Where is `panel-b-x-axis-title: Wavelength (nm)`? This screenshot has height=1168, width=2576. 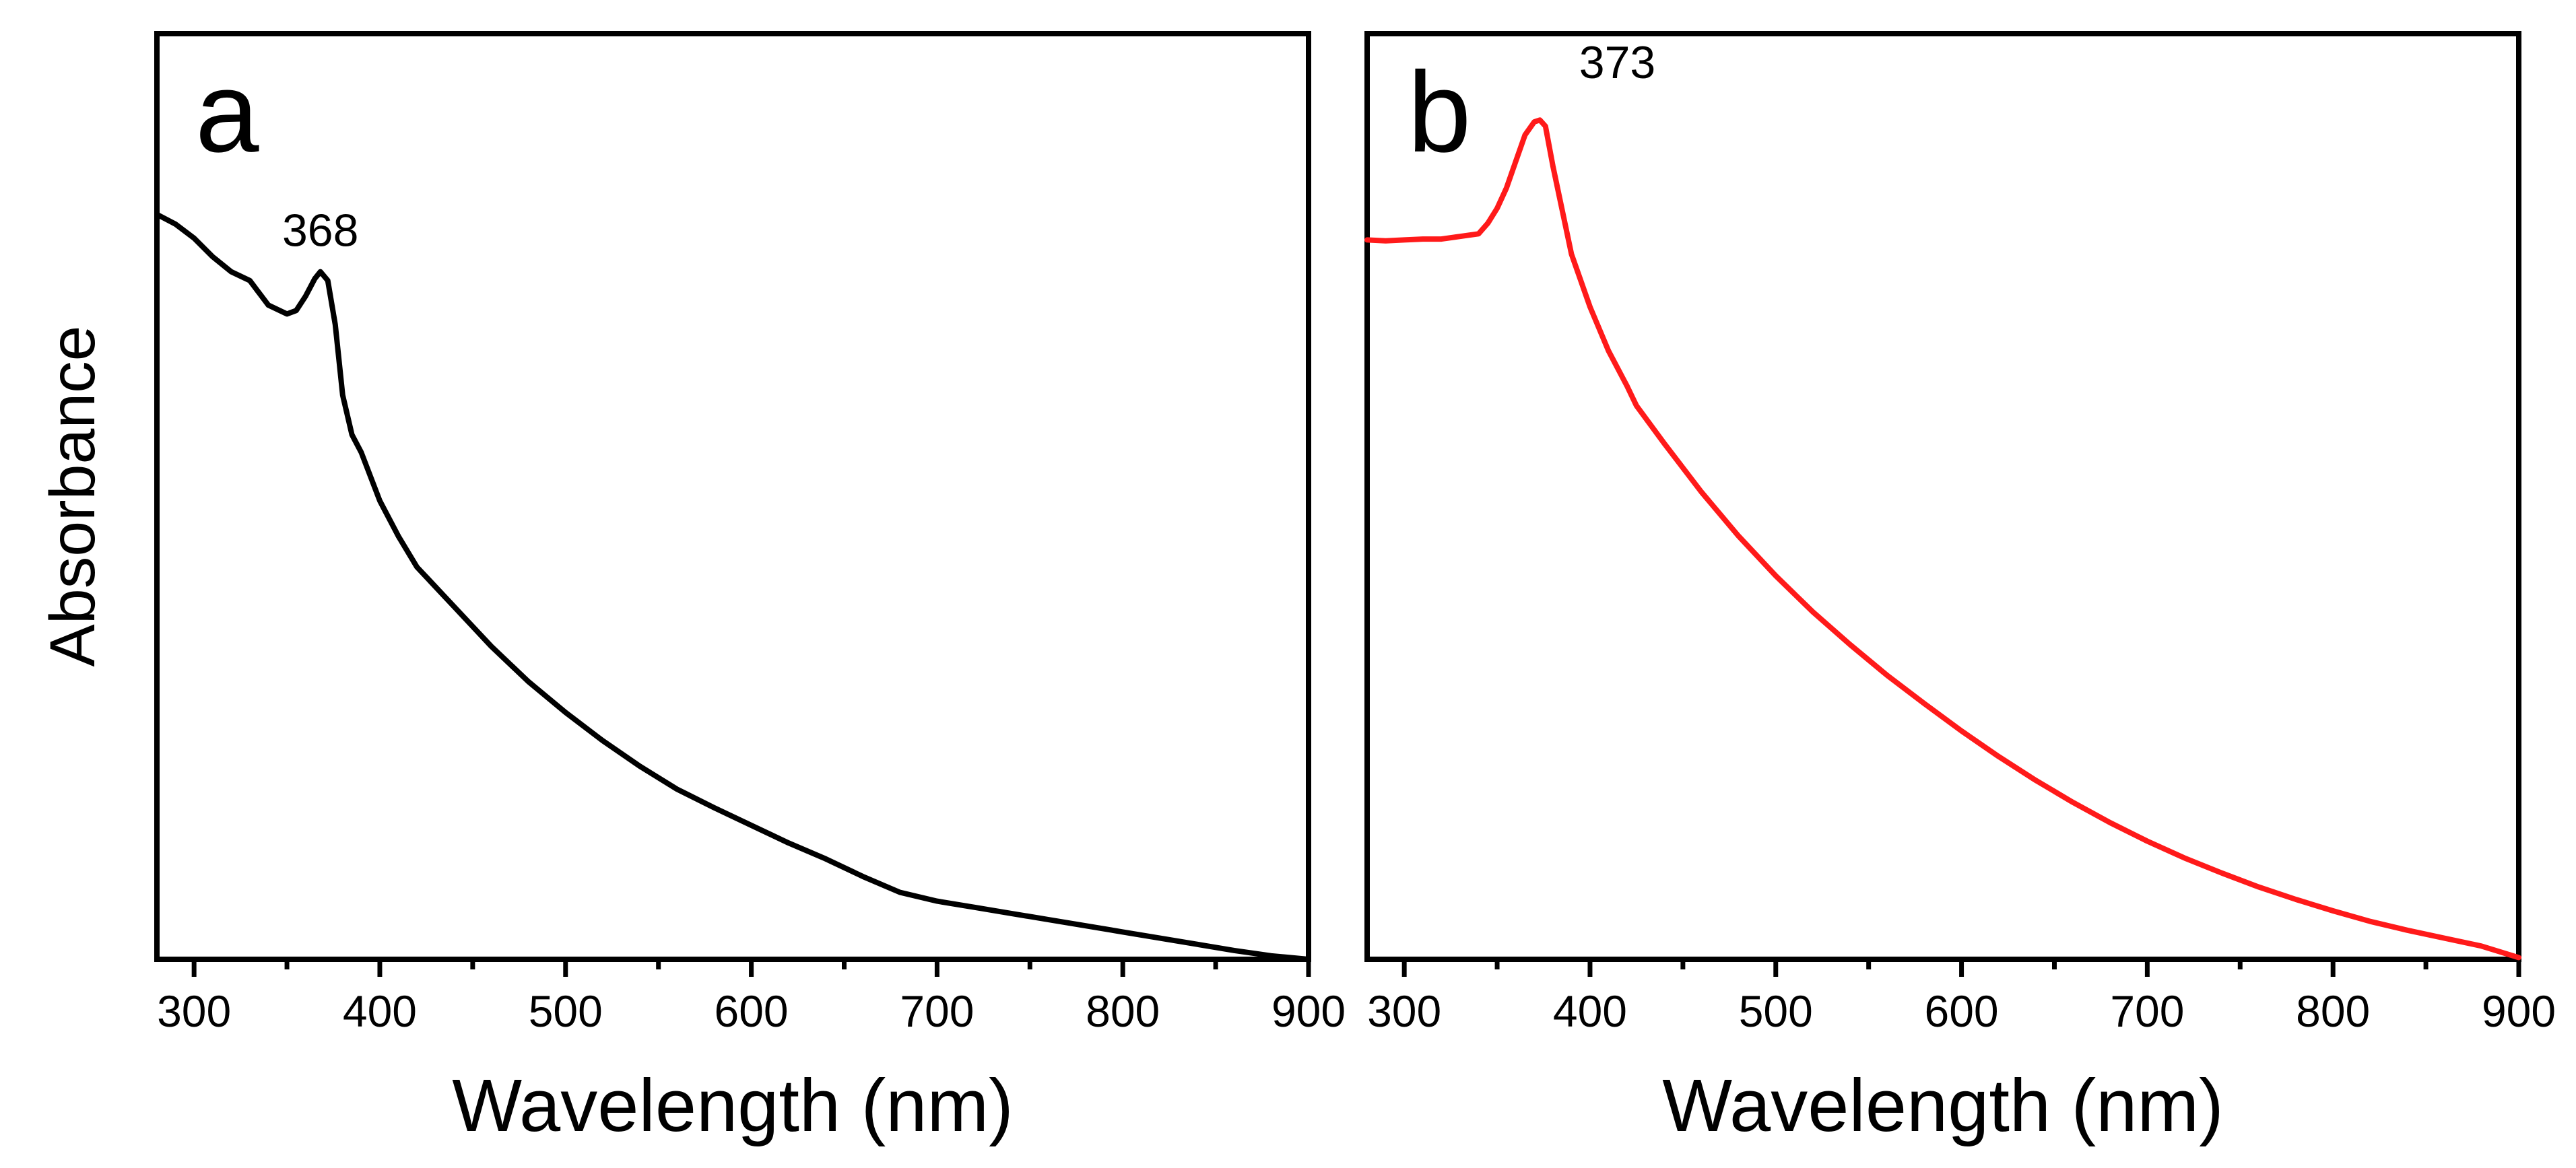
panel-b-x-axis-title: Wavelength (nm) is located at coordinates (1942, 1105).